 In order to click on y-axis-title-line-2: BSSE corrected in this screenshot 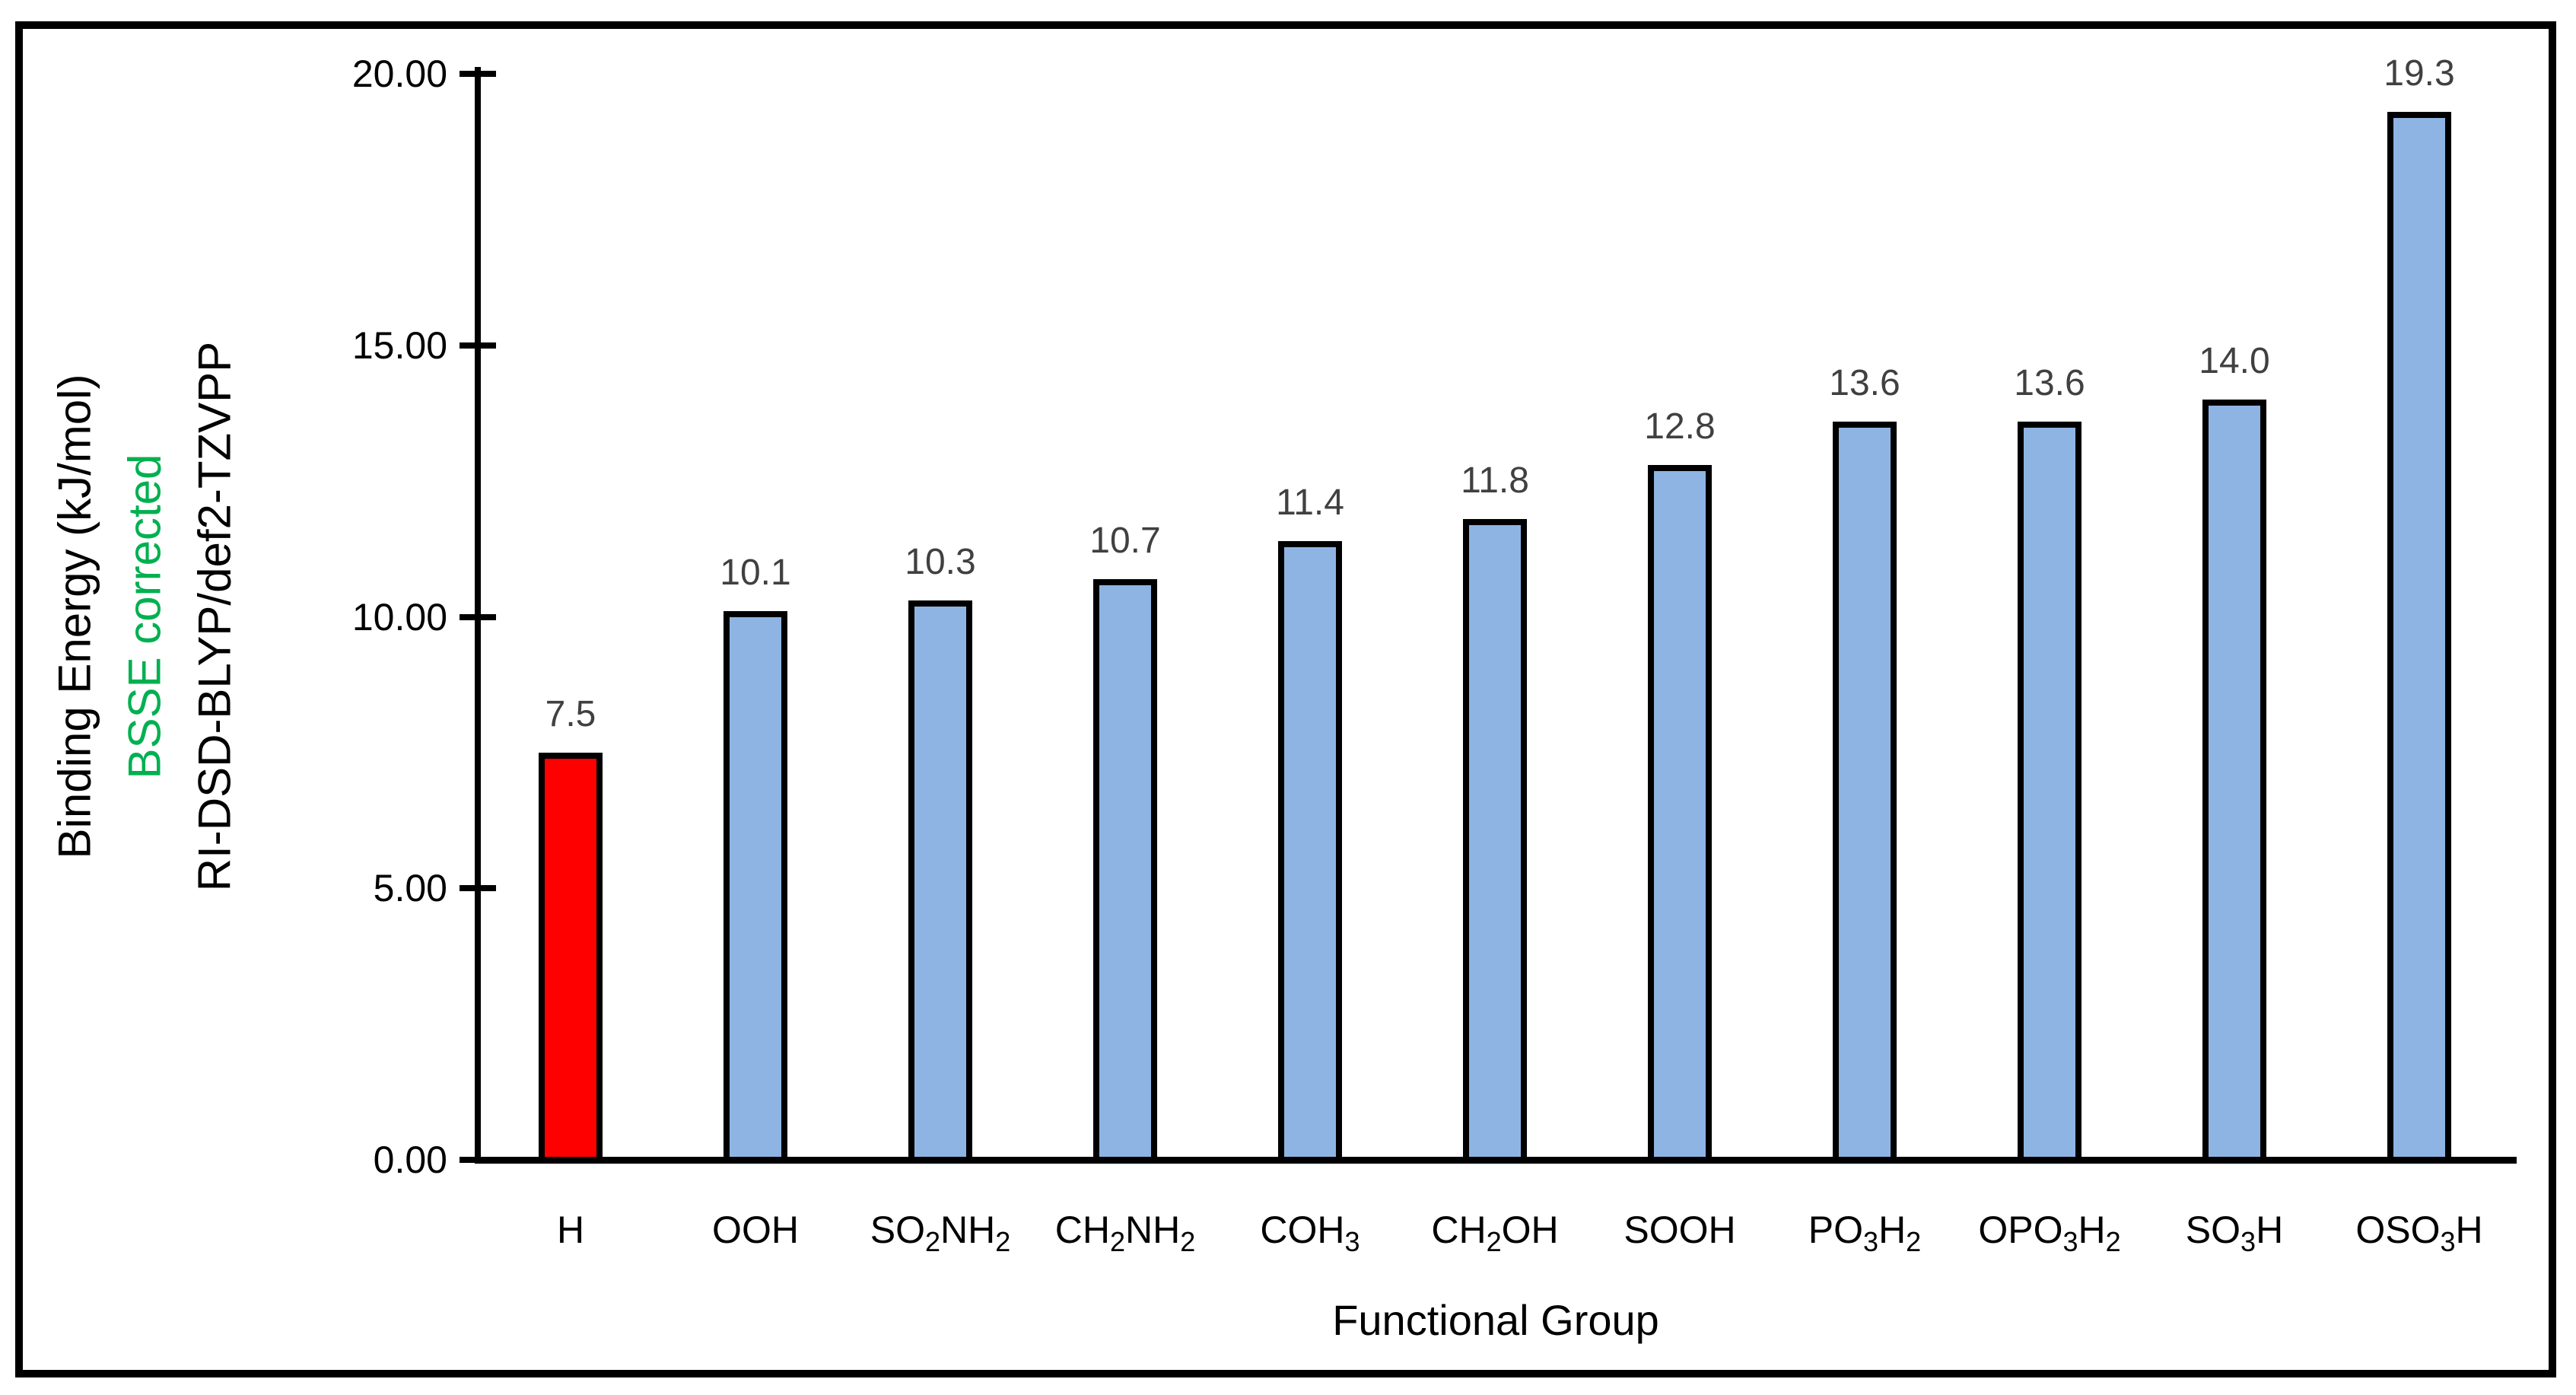, I will do `click(144, 616)`.